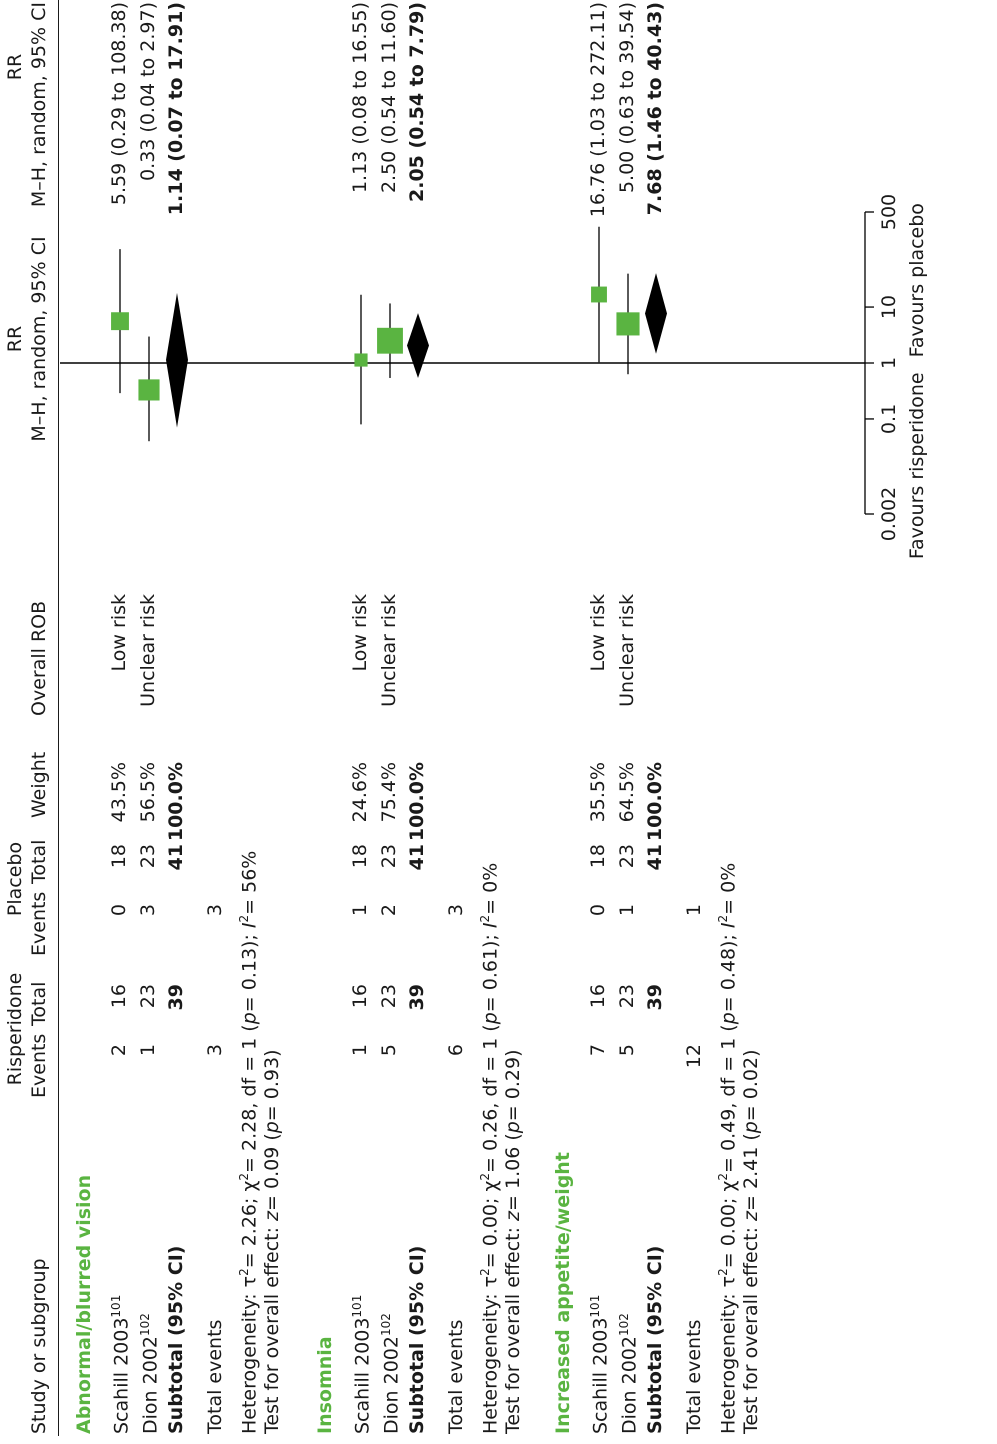 The image size is (997, 1444). Describe the element at coordinates (917, 280) in the screenshot. I see `favours-right-label: Favours placebo` at that location.